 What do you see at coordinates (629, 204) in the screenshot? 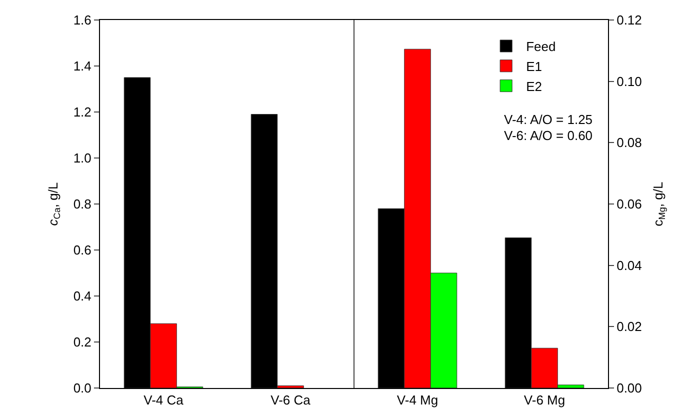
I see `y2-tick-label: 0.06` at bounding box center [629, 204].